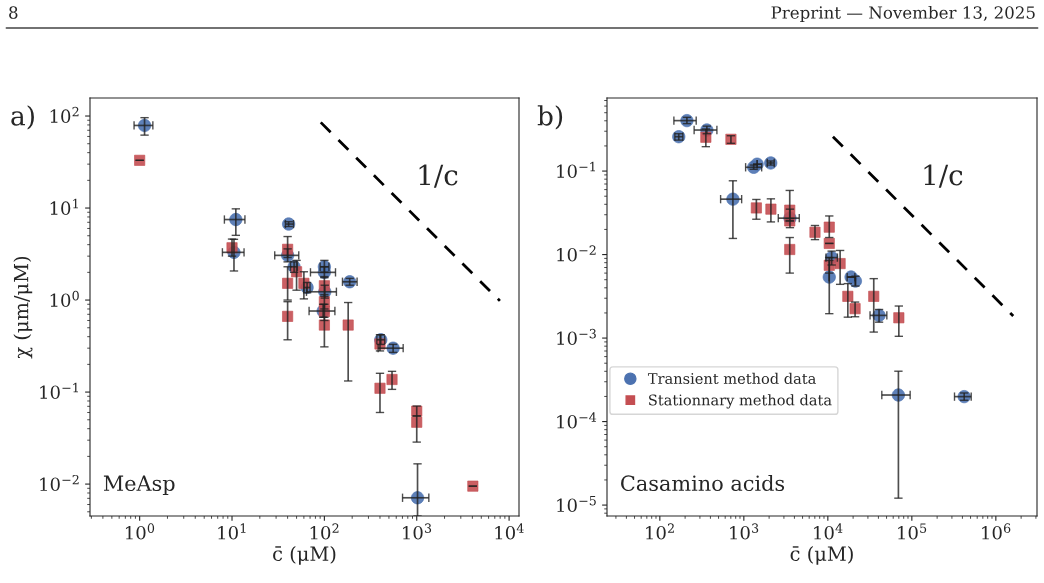 This screenshot has width=1044, height=583. I want to click on x-tick-label: 10$^{0}$, so click(140, 531).